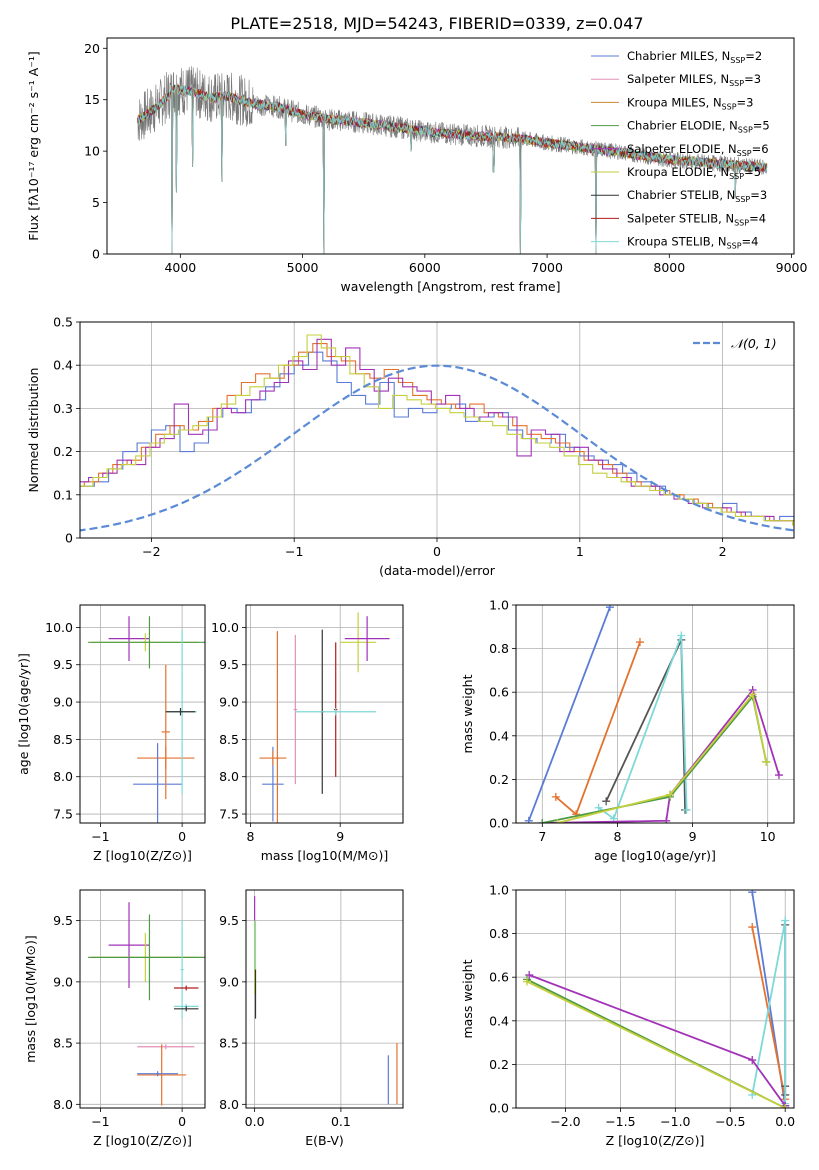 This screenshot has width=819, height=1170. Describe the element at coordinates (675, 1121) in the screenshot. I see `x-tick-label: −1.0` at that location.